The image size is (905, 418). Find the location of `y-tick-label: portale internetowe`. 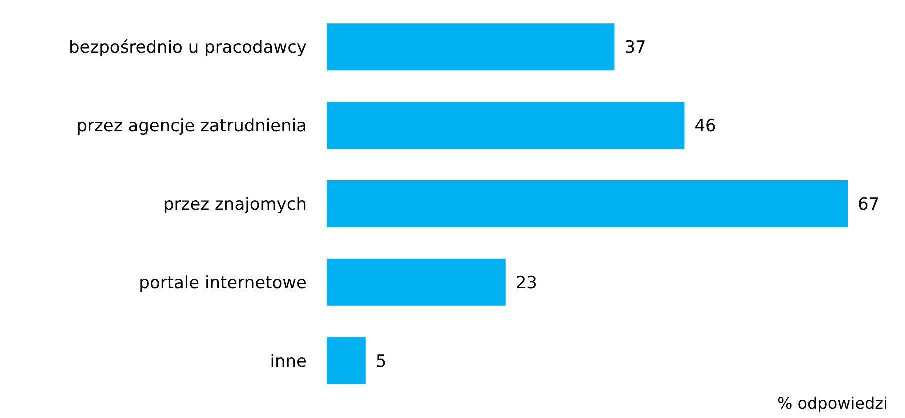

y-tick-label: portale internetowe is located at coordinates (223, 283).